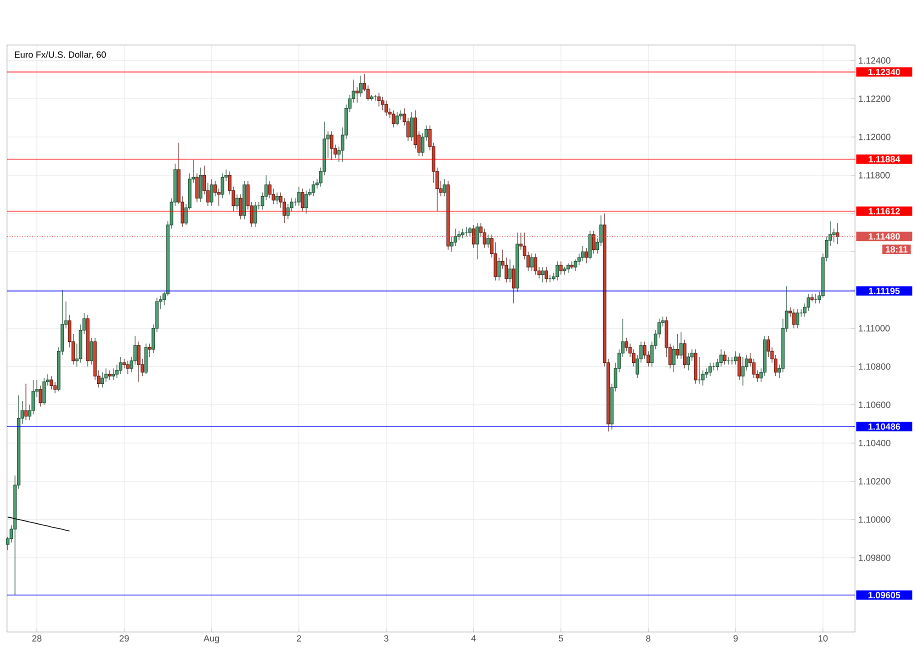  I want to click on ref-line-label: 1.11884, so click(884, 159).